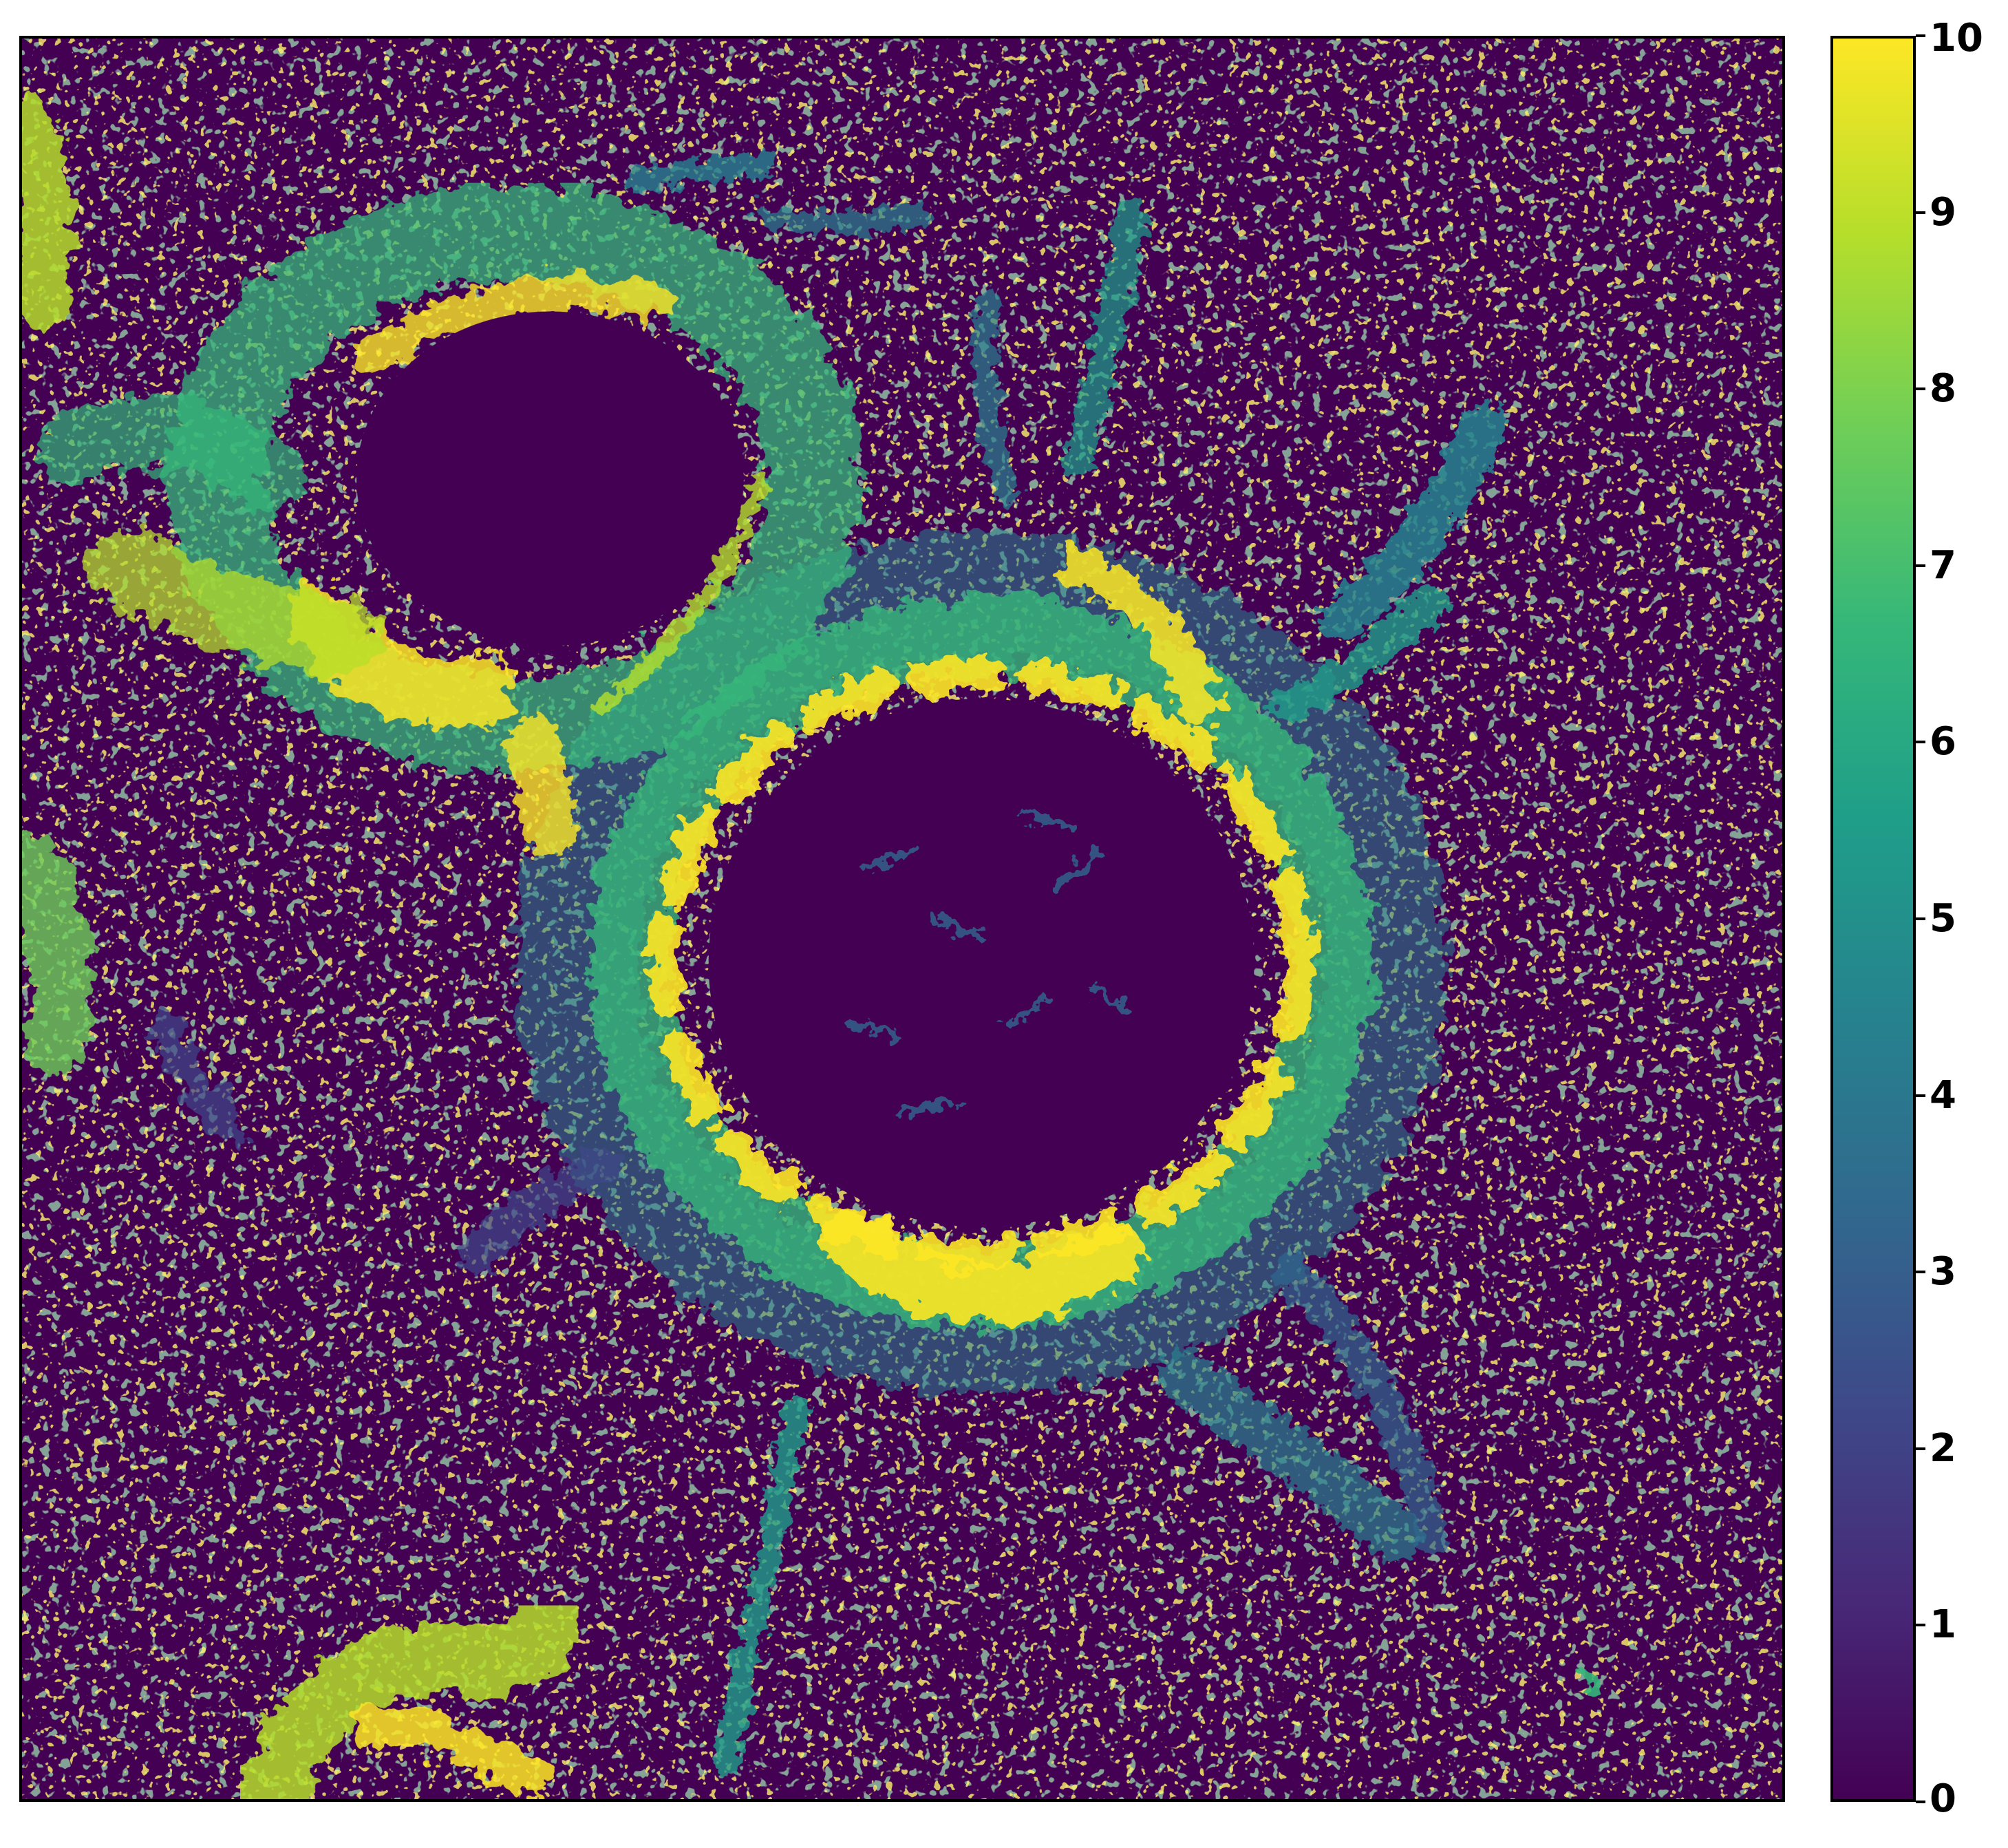  Describe the element at coordinates (1943, 1448) in the screenshot. I see `colorbar-tick-label: 2` at that location.